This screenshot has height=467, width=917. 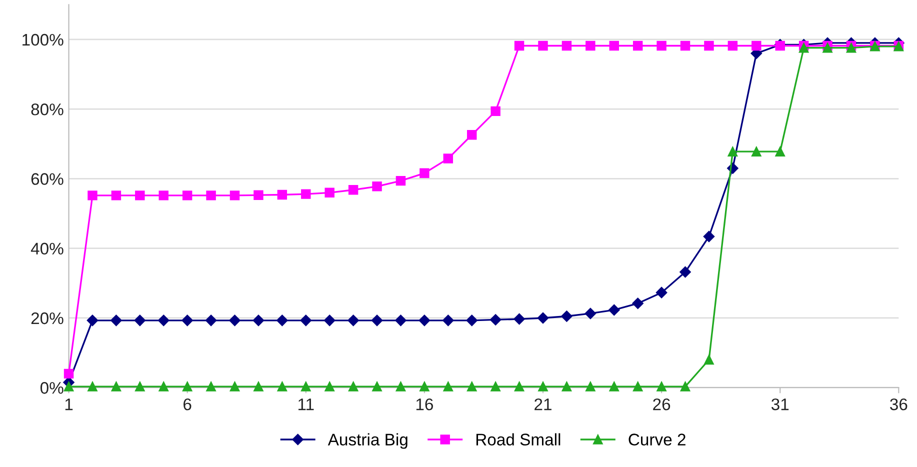 What do you see at coordinates (899, 404) in the screenshot?
I see `x-tick-label: 36` at bounding box center [899, 404].